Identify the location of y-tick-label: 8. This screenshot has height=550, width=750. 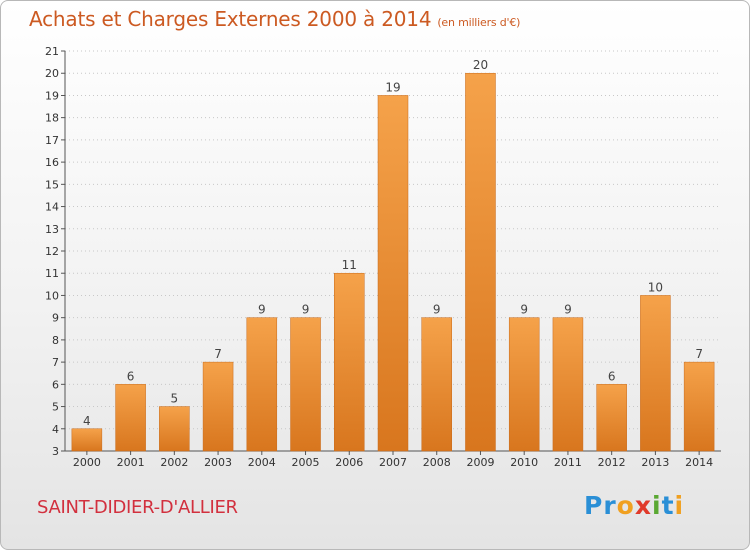
(55, 340).